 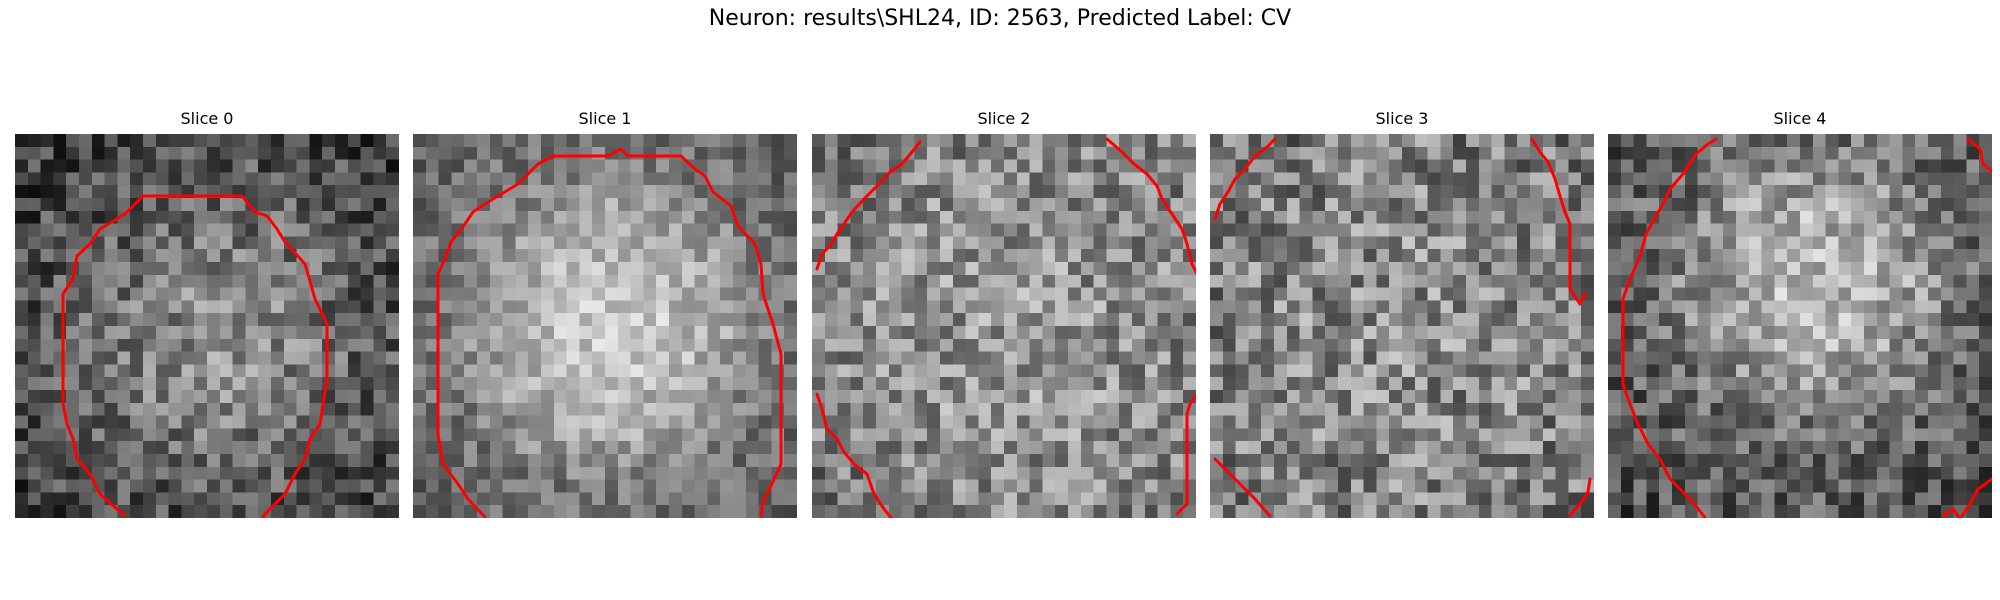 I want to click on slice-panel-2: Slice 2, so click(x=1004, y=313).